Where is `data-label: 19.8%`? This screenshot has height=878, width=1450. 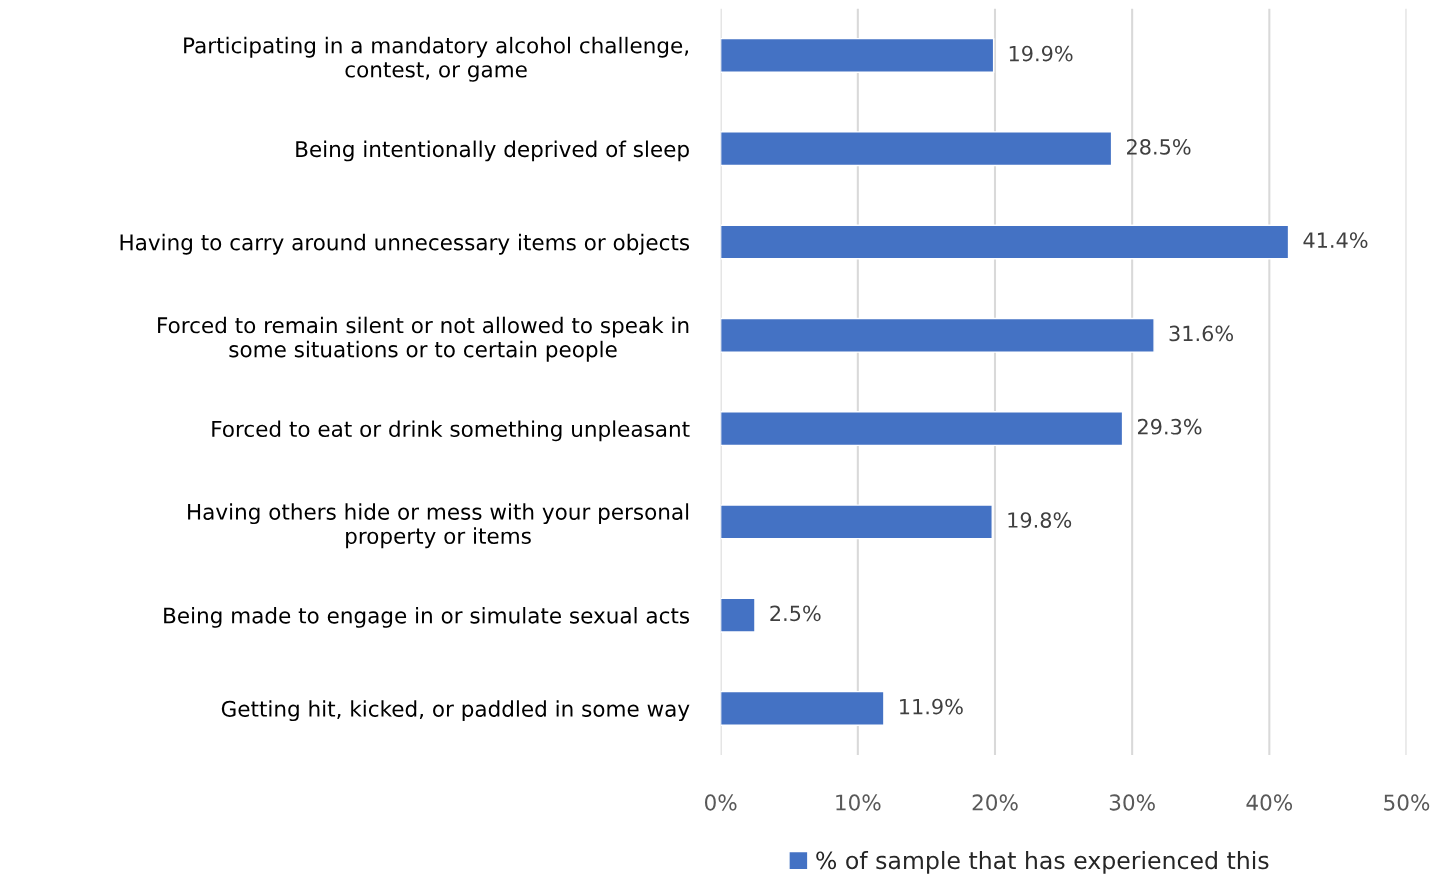 data-label: 19.8% is located at coordinates (1040, 520).